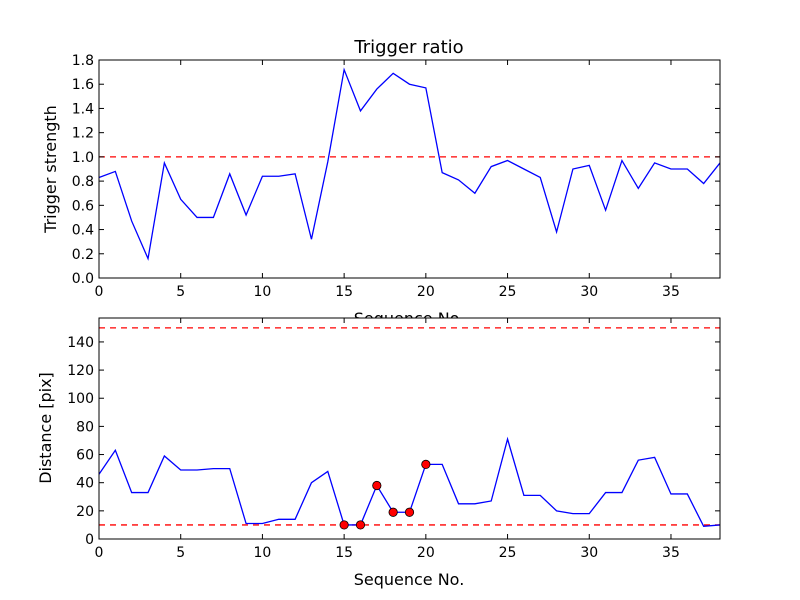 This screenshot has height=600, width=800. What do you see at coordinates (50, 169) in the screenshot?
I see `y-axis-label: Trigger strength` at bounding box center [50, 169].